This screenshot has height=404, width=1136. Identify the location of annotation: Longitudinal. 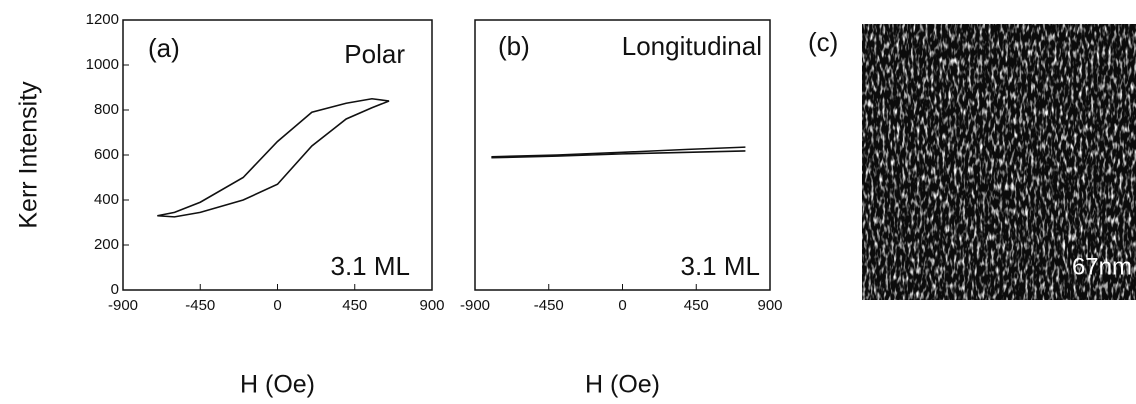
(692, 46).